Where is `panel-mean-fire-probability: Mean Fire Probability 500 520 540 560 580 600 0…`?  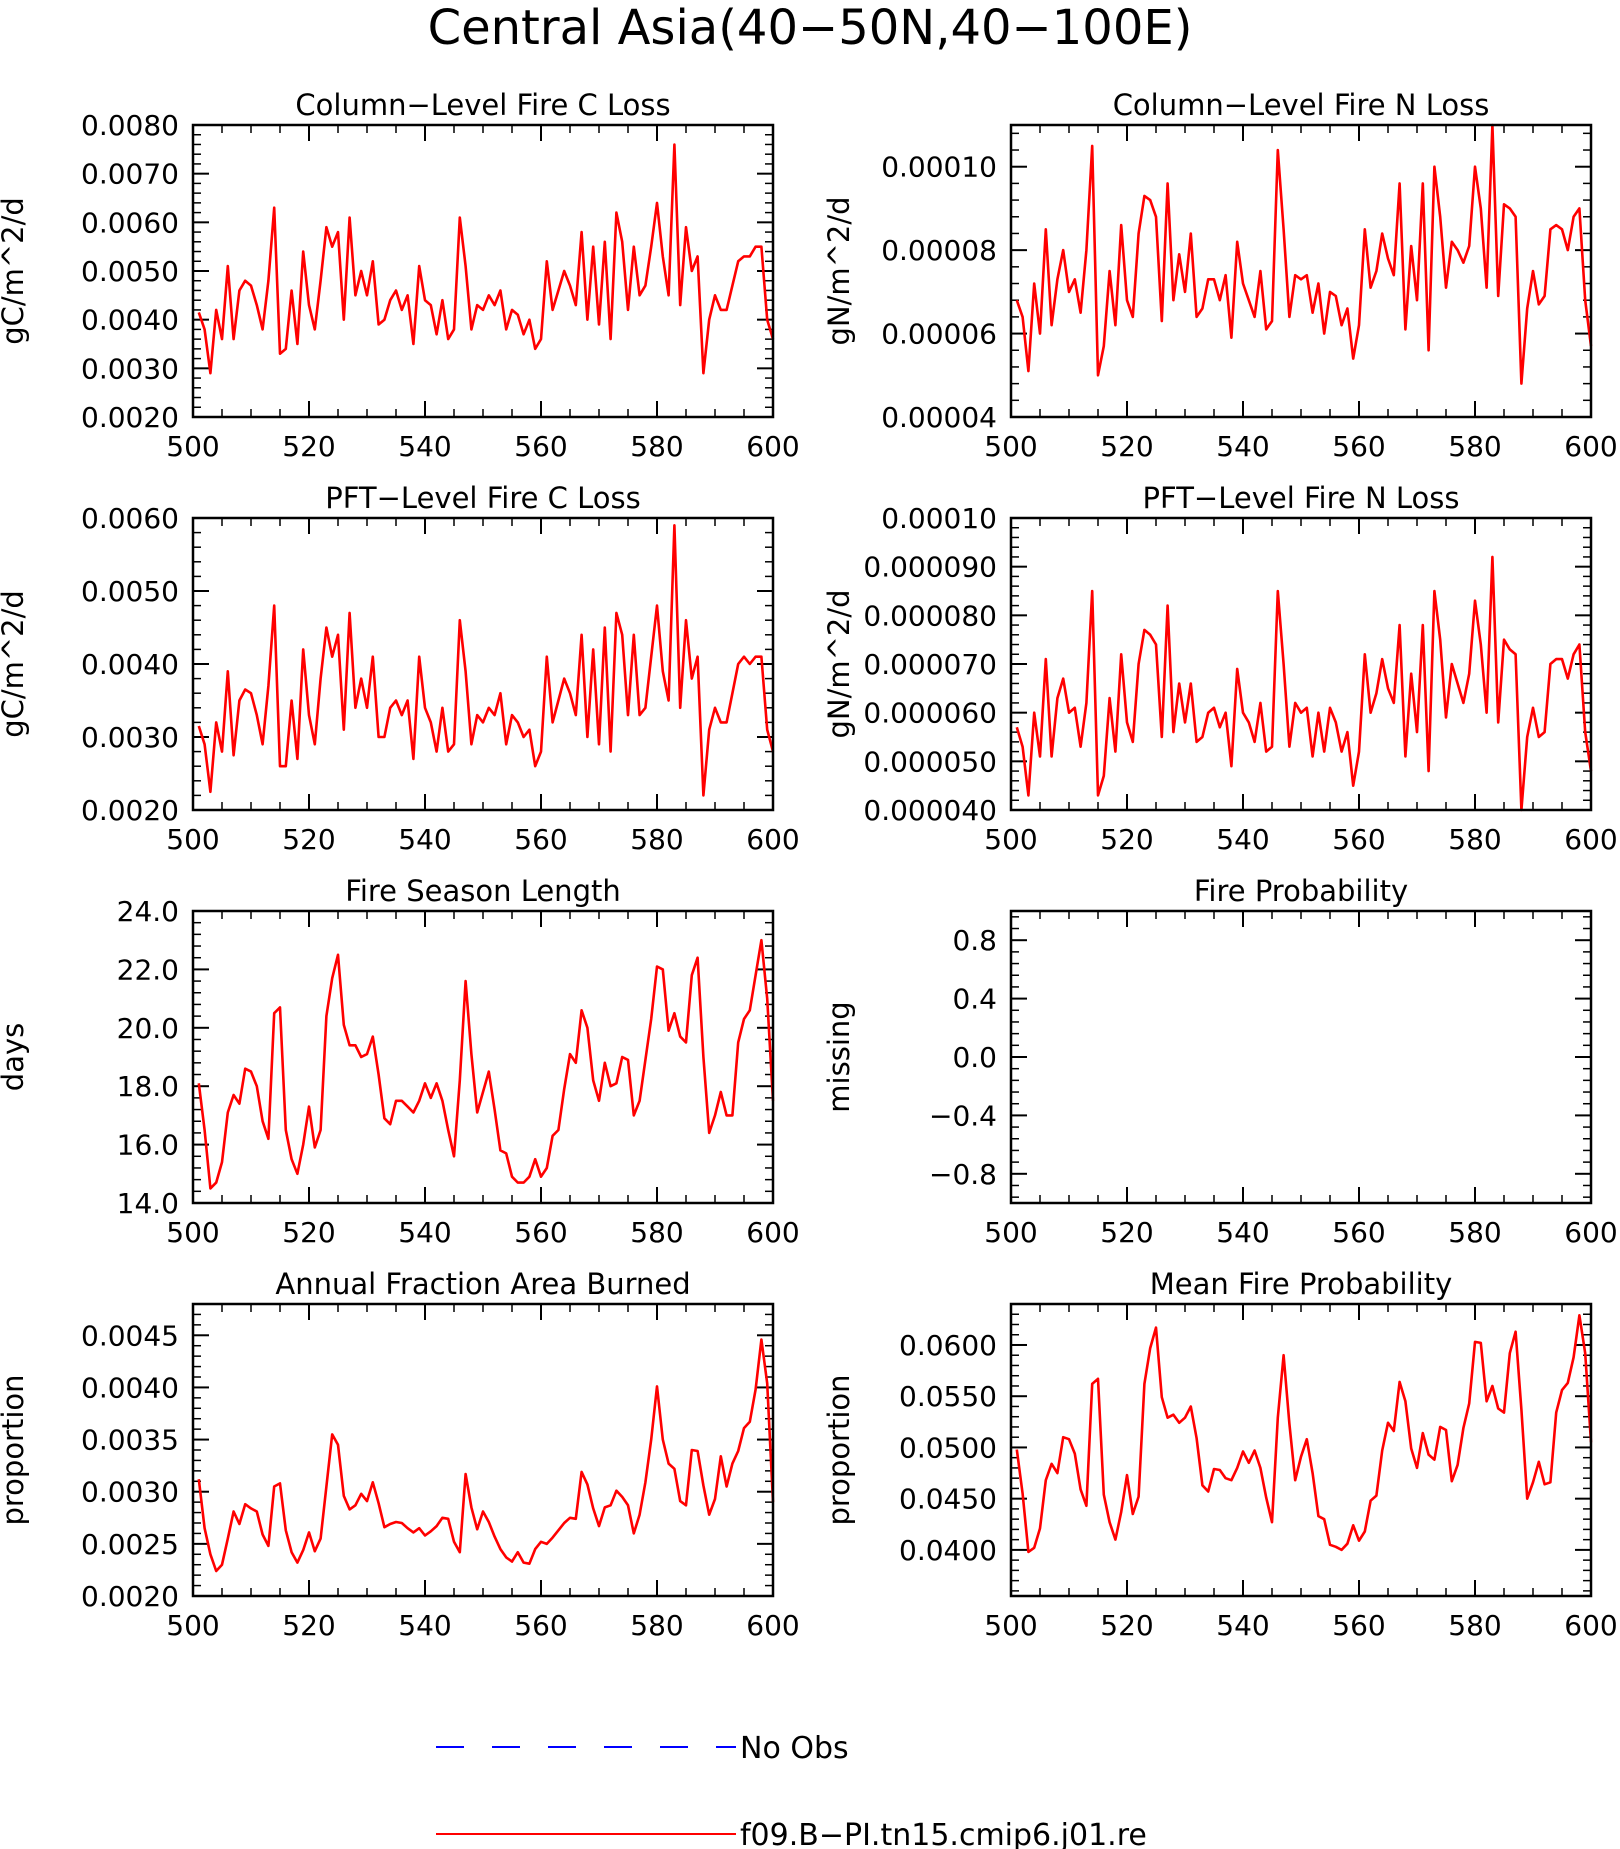
panel-mean-fire-probability: Mean Fire Probability 500 520 540 560 580 600 0… is located at coordinates (1220, 1454).